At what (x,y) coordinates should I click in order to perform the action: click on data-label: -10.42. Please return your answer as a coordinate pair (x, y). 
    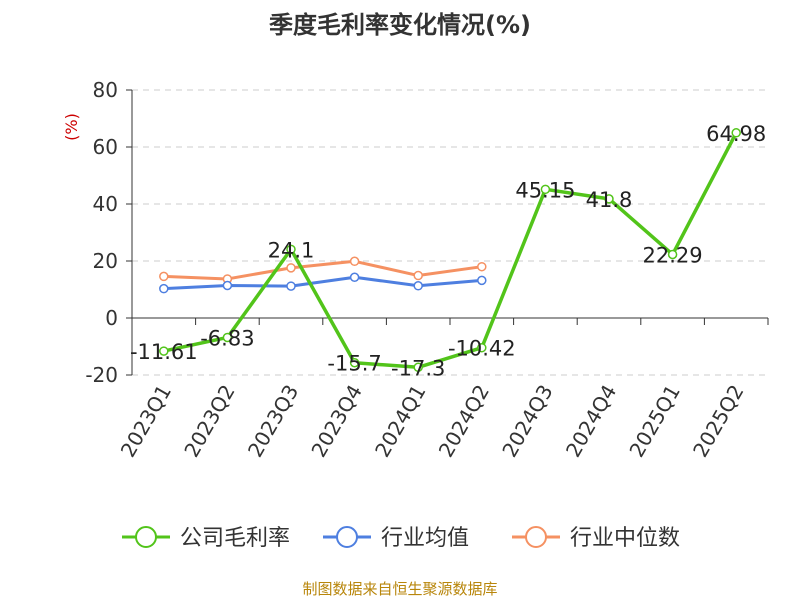
    Looking at the image, I should click on (482, 349).